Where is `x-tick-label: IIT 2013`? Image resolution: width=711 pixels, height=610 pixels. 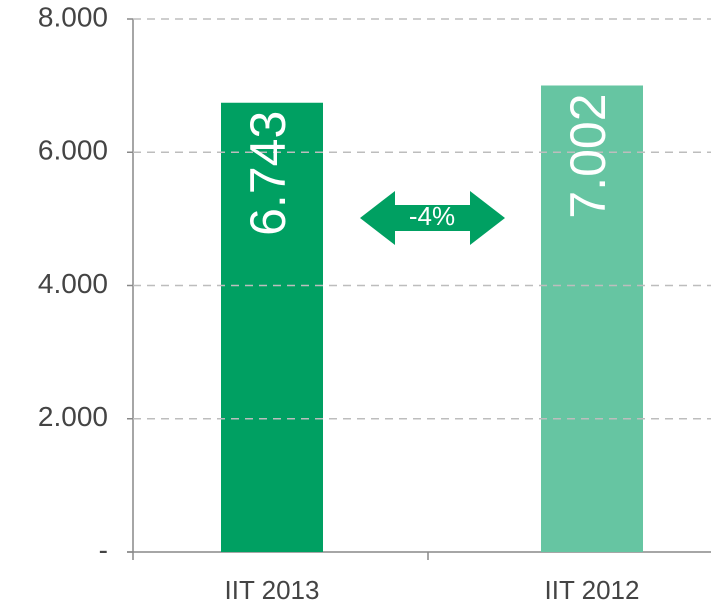
x-tick-label: IIT 2013 is located at coordinates (272, 590).